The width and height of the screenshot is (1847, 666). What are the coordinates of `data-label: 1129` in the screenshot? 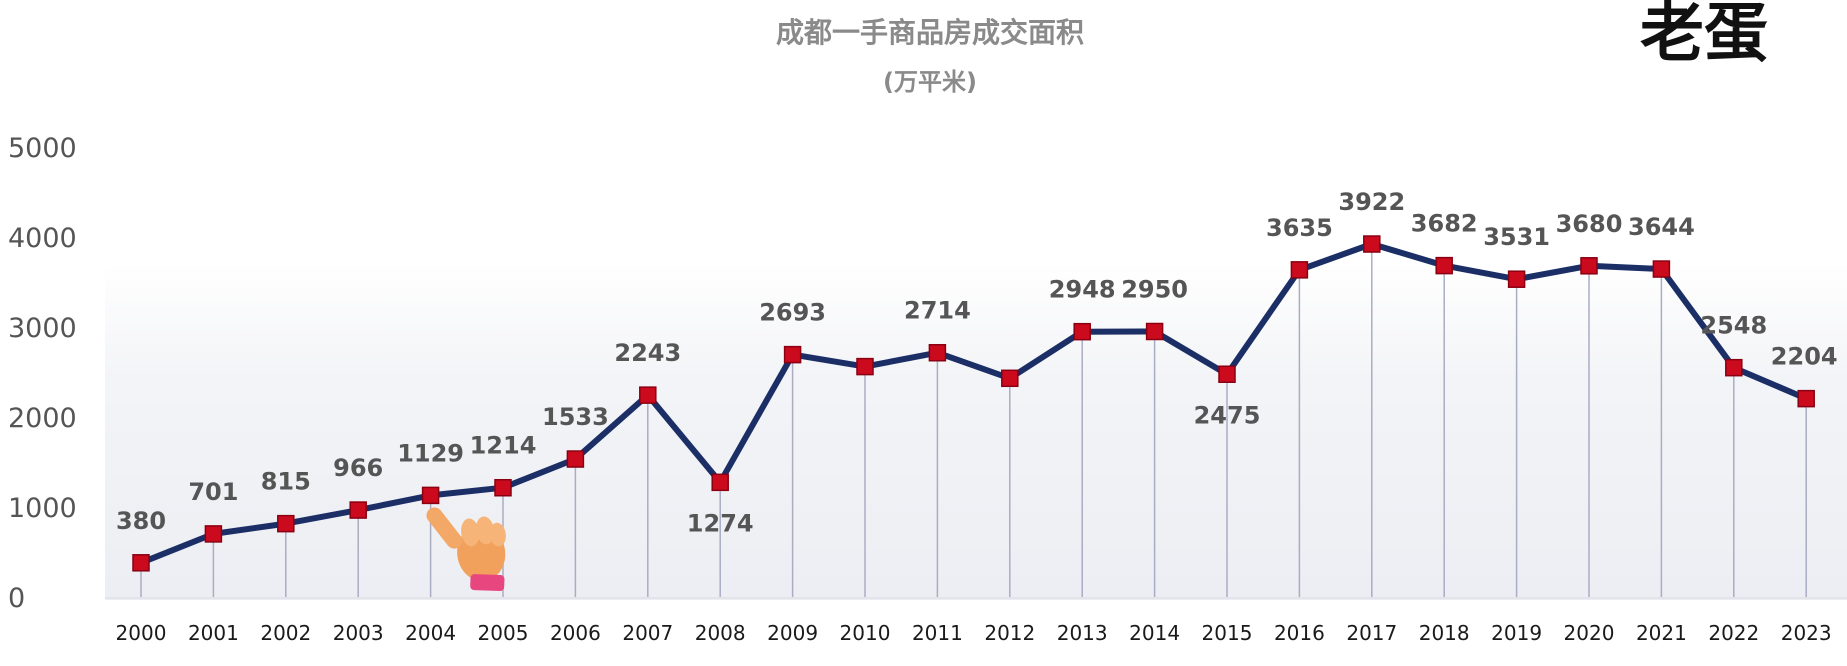 It's located at (430, 453).